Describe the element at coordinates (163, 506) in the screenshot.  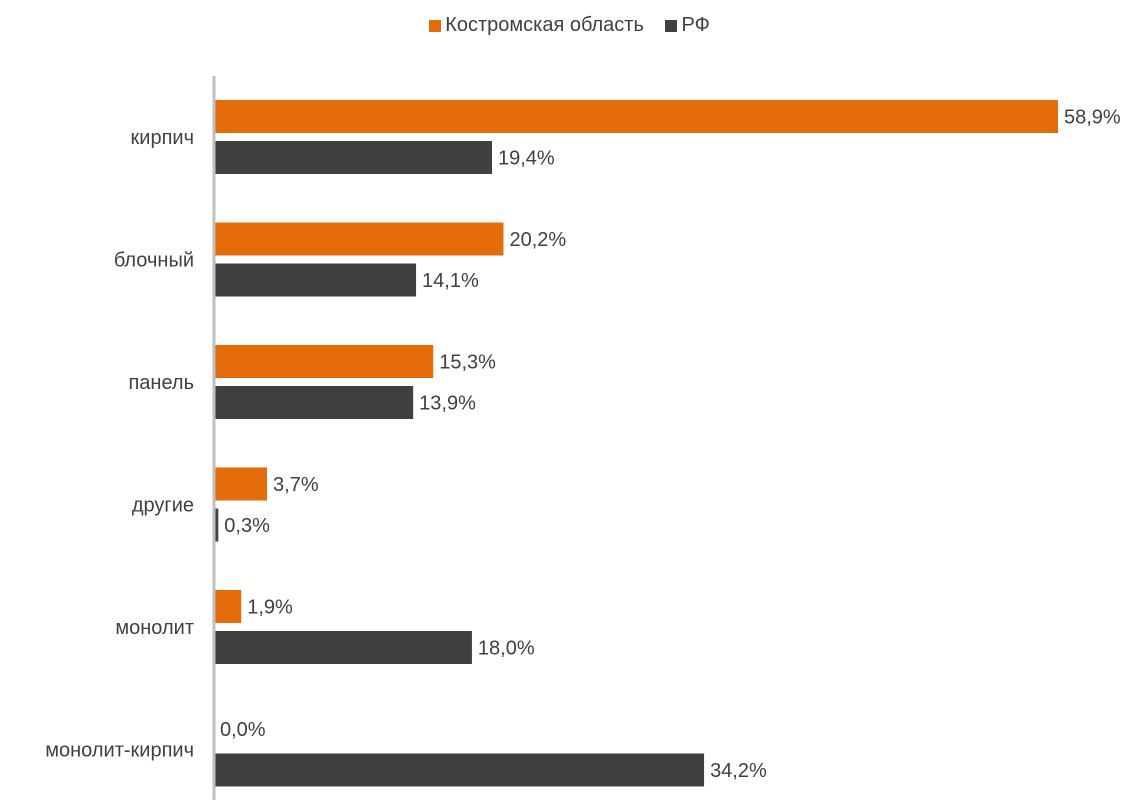
I see `category-label: другие` at that location.